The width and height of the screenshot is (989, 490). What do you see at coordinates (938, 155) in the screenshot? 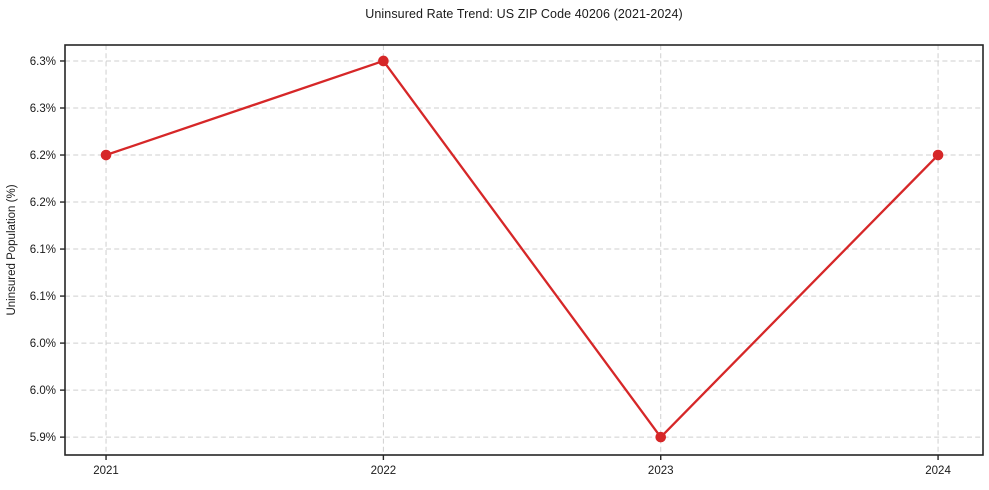
I see `data-point-2024` at bounding box center [938, 155].